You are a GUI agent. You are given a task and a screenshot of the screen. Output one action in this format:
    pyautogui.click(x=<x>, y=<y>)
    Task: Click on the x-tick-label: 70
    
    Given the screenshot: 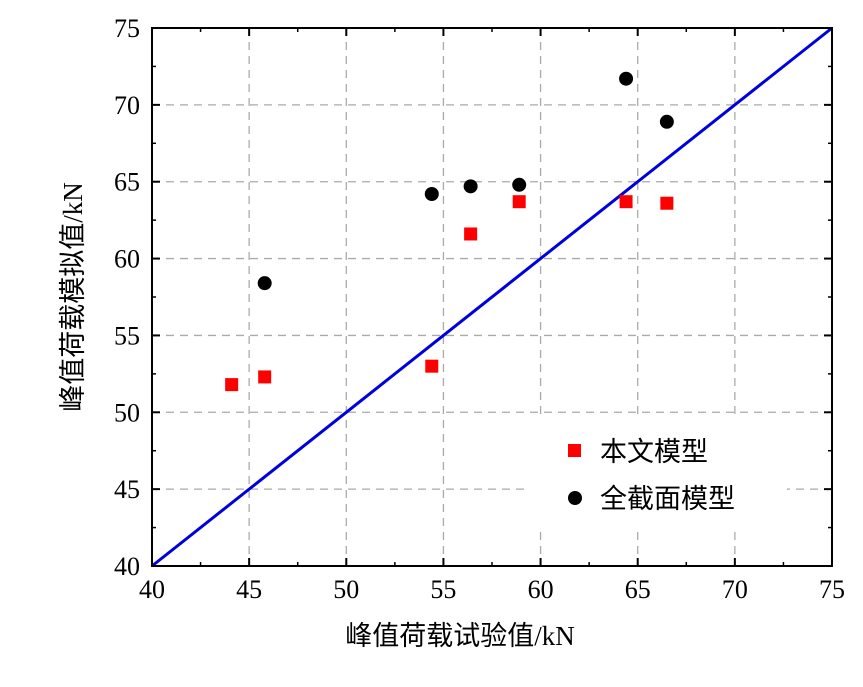 What is the action you would take?
    pyautogui.click(x=735, y=589)
    